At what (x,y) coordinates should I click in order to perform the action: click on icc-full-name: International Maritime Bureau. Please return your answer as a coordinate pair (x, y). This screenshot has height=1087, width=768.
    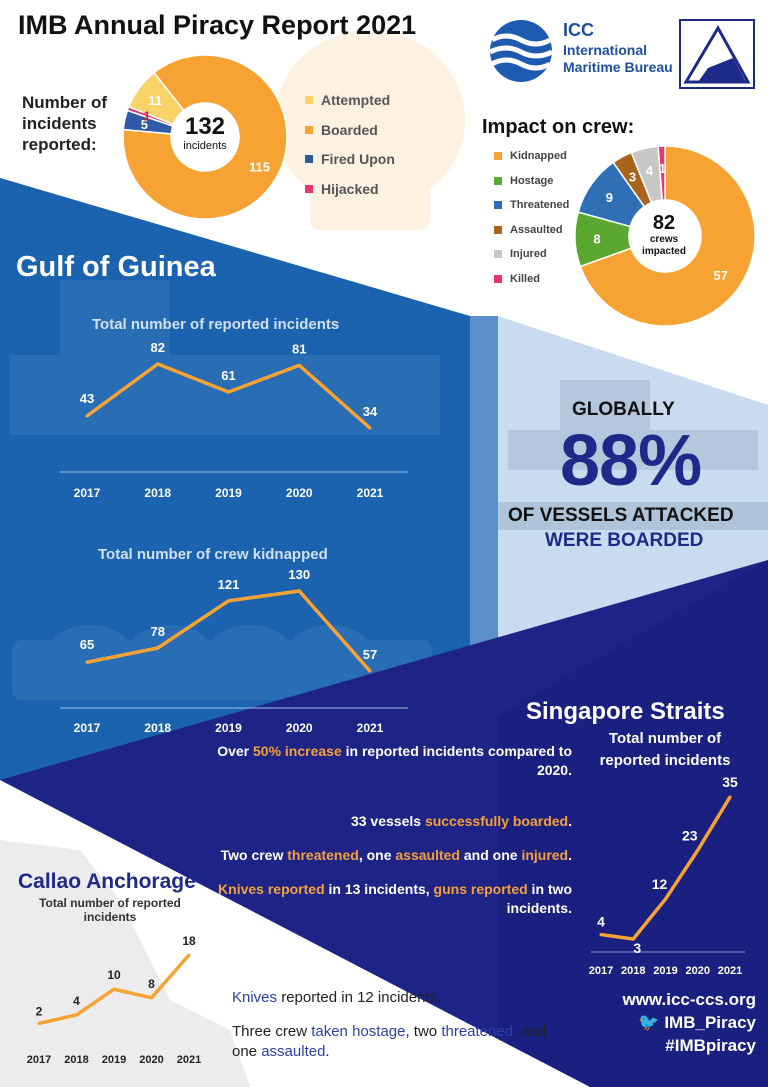
    Looking at the image, I should click on (618, 58).